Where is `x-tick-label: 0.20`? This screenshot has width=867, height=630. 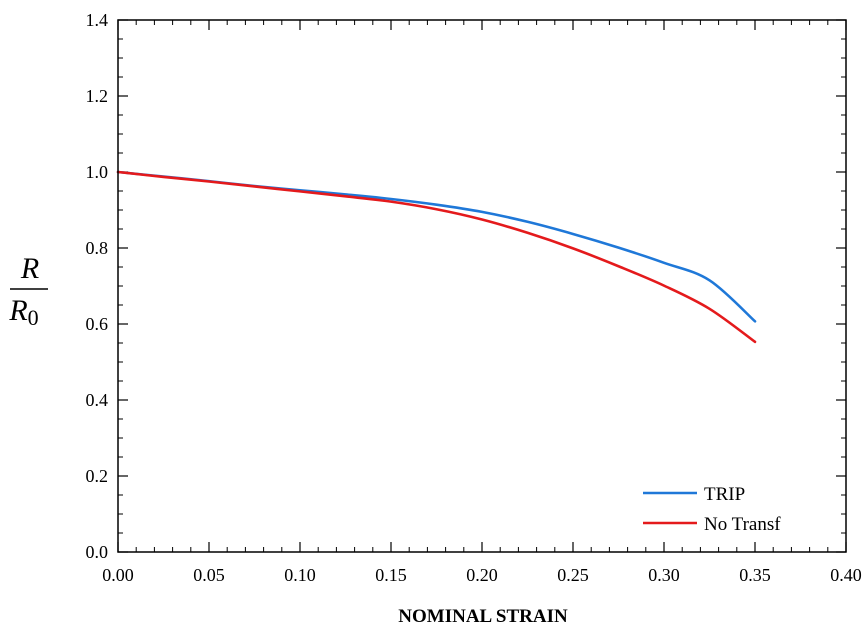 x-tick-label: 0.20 is located at coordinates (482, 575).